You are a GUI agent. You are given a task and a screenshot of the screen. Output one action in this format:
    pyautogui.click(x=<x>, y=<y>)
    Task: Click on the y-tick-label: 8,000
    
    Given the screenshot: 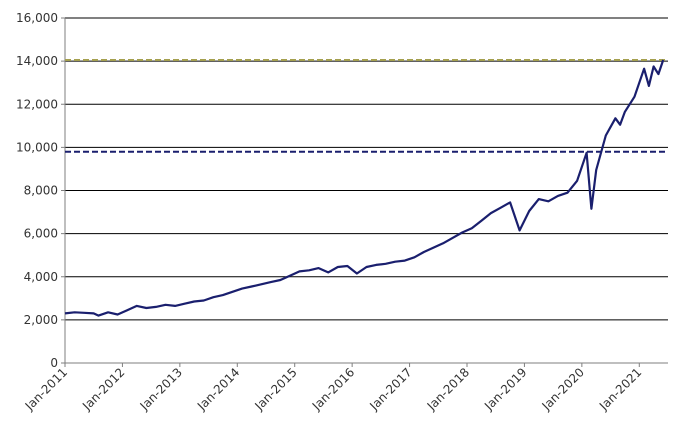 What is the action you would take?
    pyautogui.click(x=41, y=191)
    